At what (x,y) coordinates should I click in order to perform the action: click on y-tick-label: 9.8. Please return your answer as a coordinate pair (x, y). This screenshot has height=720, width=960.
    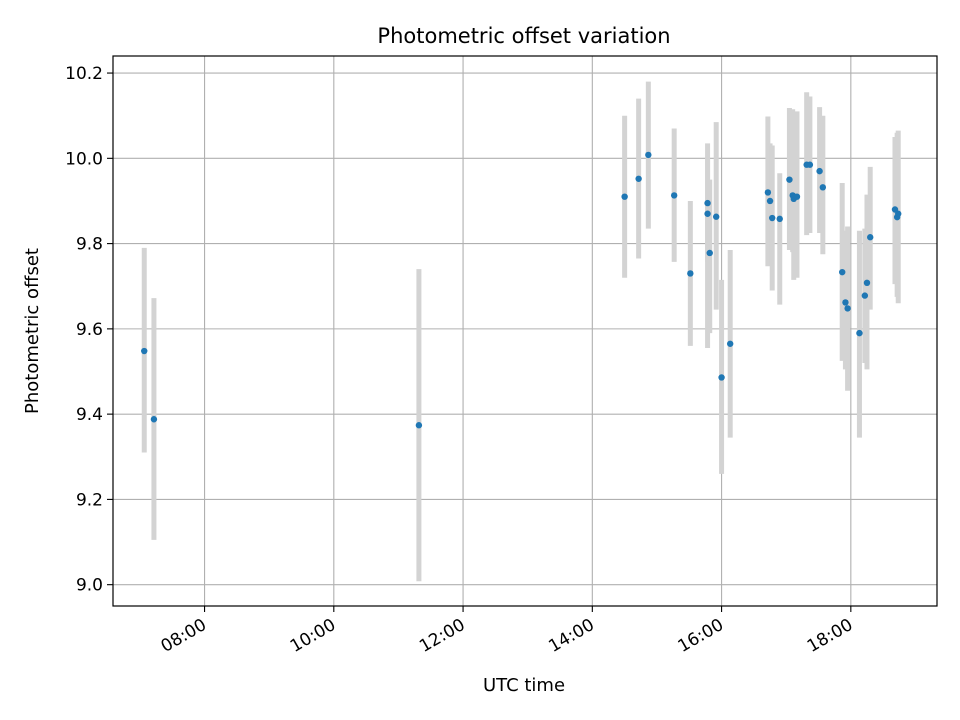
    Looking at the image, I should click on (89, 245).